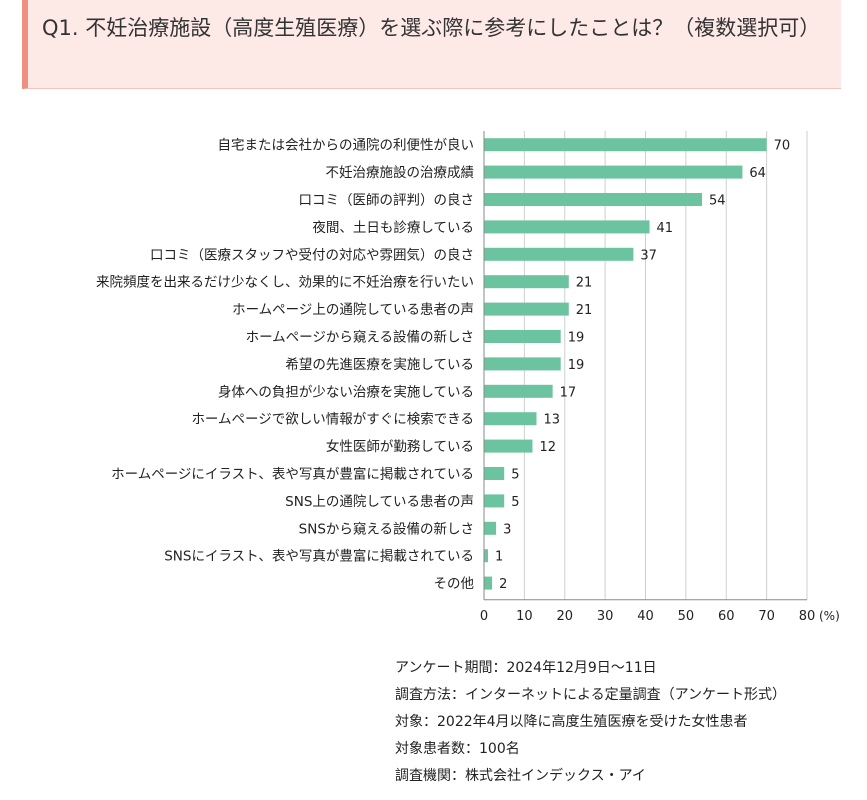 This screenshot has height=800, width=867. What do you see at coordinates (782, 146) in the screenshot?
I see `data-label: 70` at bounding box center [782, 146].